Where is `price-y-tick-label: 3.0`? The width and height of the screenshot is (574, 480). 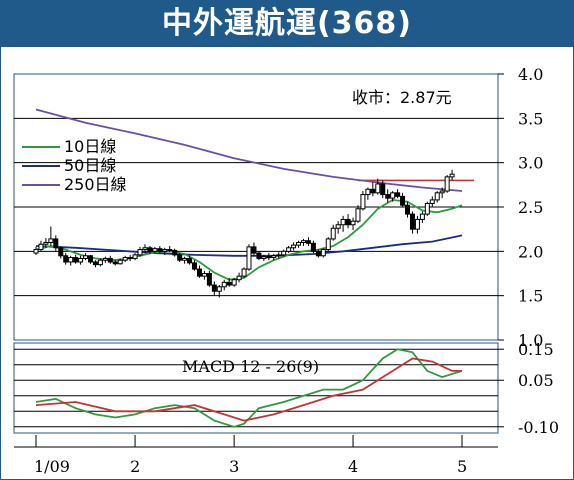 price-y-tick-label: 3.0 is located at coordinates (530, 163).